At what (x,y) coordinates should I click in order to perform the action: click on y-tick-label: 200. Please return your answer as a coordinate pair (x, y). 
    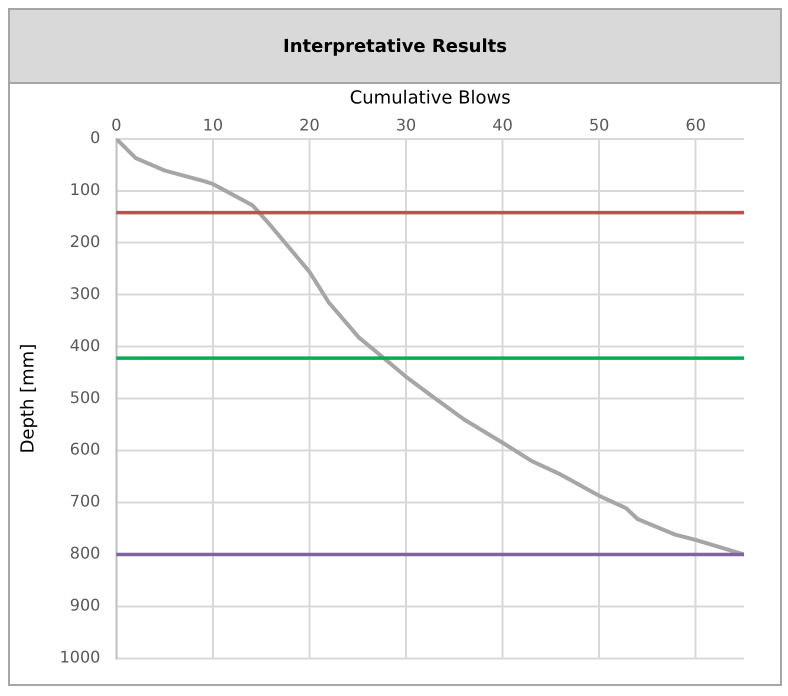
    Looking at the image, I should click on (85, 241).